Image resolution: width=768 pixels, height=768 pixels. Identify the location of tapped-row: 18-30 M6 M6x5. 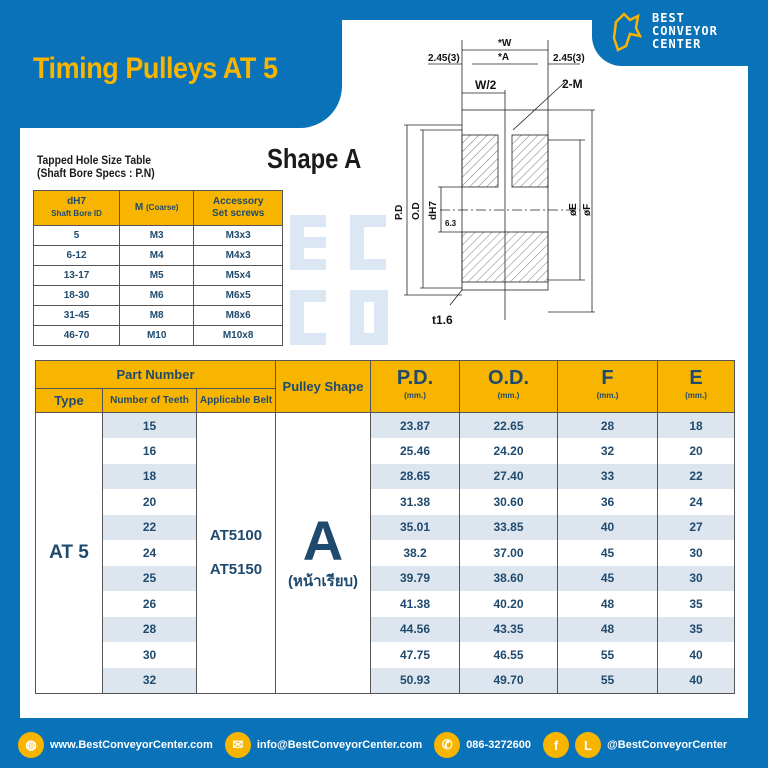
(157, 295).